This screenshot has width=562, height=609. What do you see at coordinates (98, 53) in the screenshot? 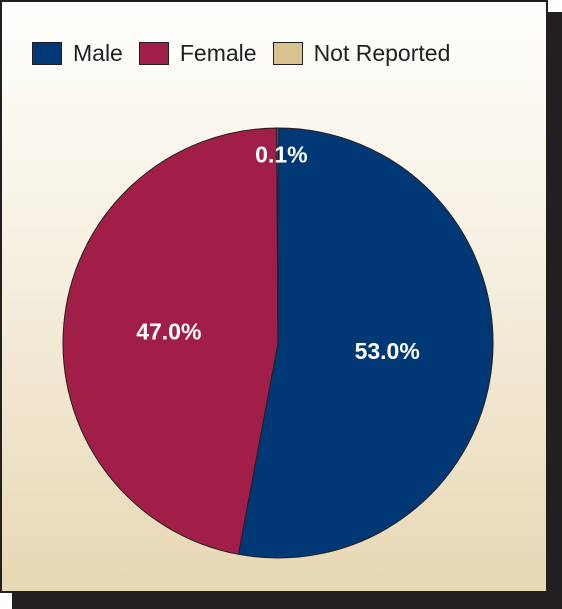
I see `legend-label-male: Male` at bounding box center [98, 53].